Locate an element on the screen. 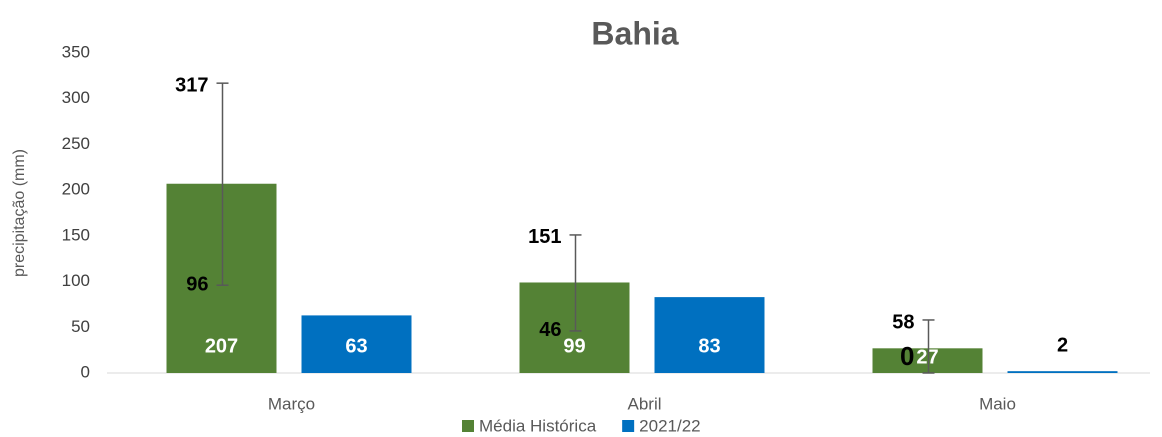 The image size is (1162, 437). x-tick-label: Março is located at coordinates (291, 403).